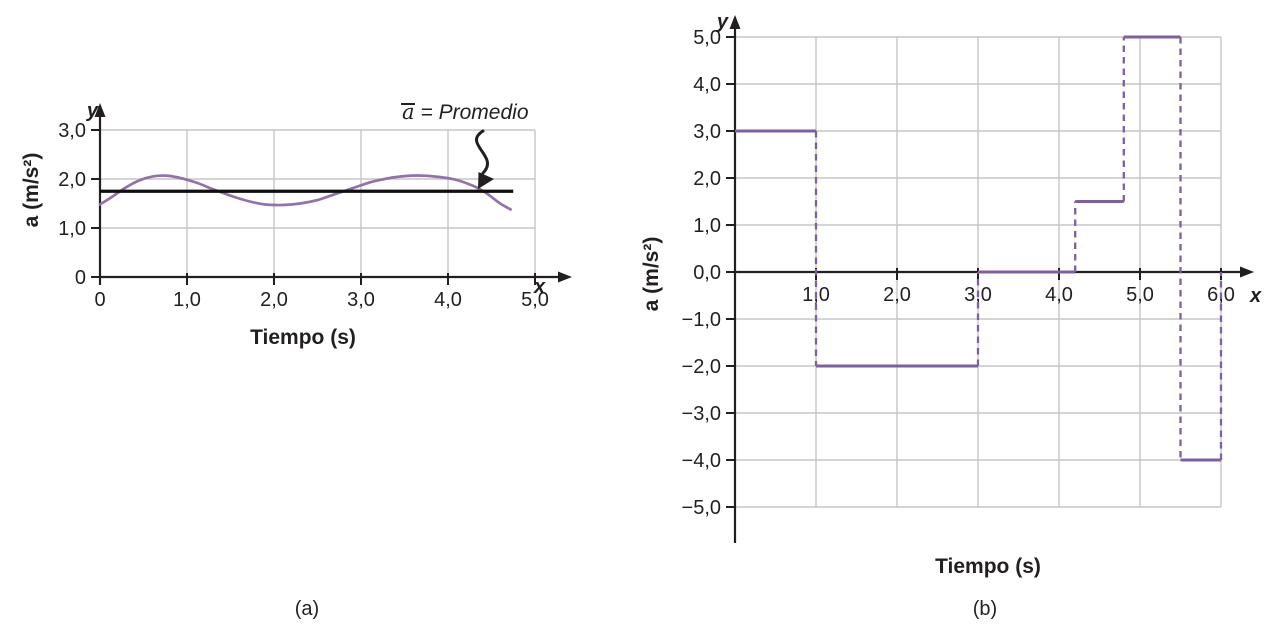 The width and height of the screenshot is (1266, 630). I want to click on x-tick-label: 0, so click(99, 300).